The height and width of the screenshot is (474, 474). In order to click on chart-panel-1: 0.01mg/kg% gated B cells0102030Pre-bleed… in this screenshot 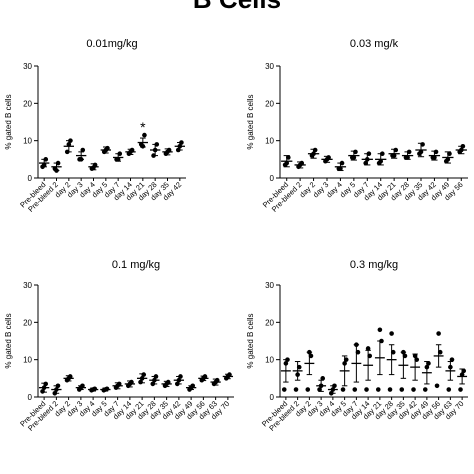, I will do `click(95, 126)`.